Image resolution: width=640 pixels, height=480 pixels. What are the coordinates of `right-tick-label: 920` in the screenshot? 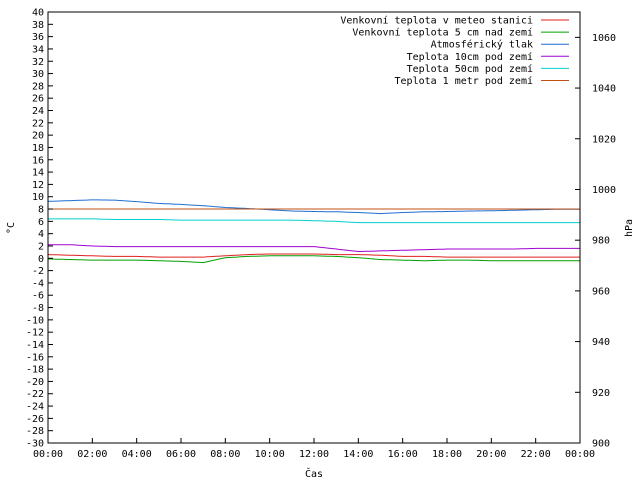 It's located at (601, 393).